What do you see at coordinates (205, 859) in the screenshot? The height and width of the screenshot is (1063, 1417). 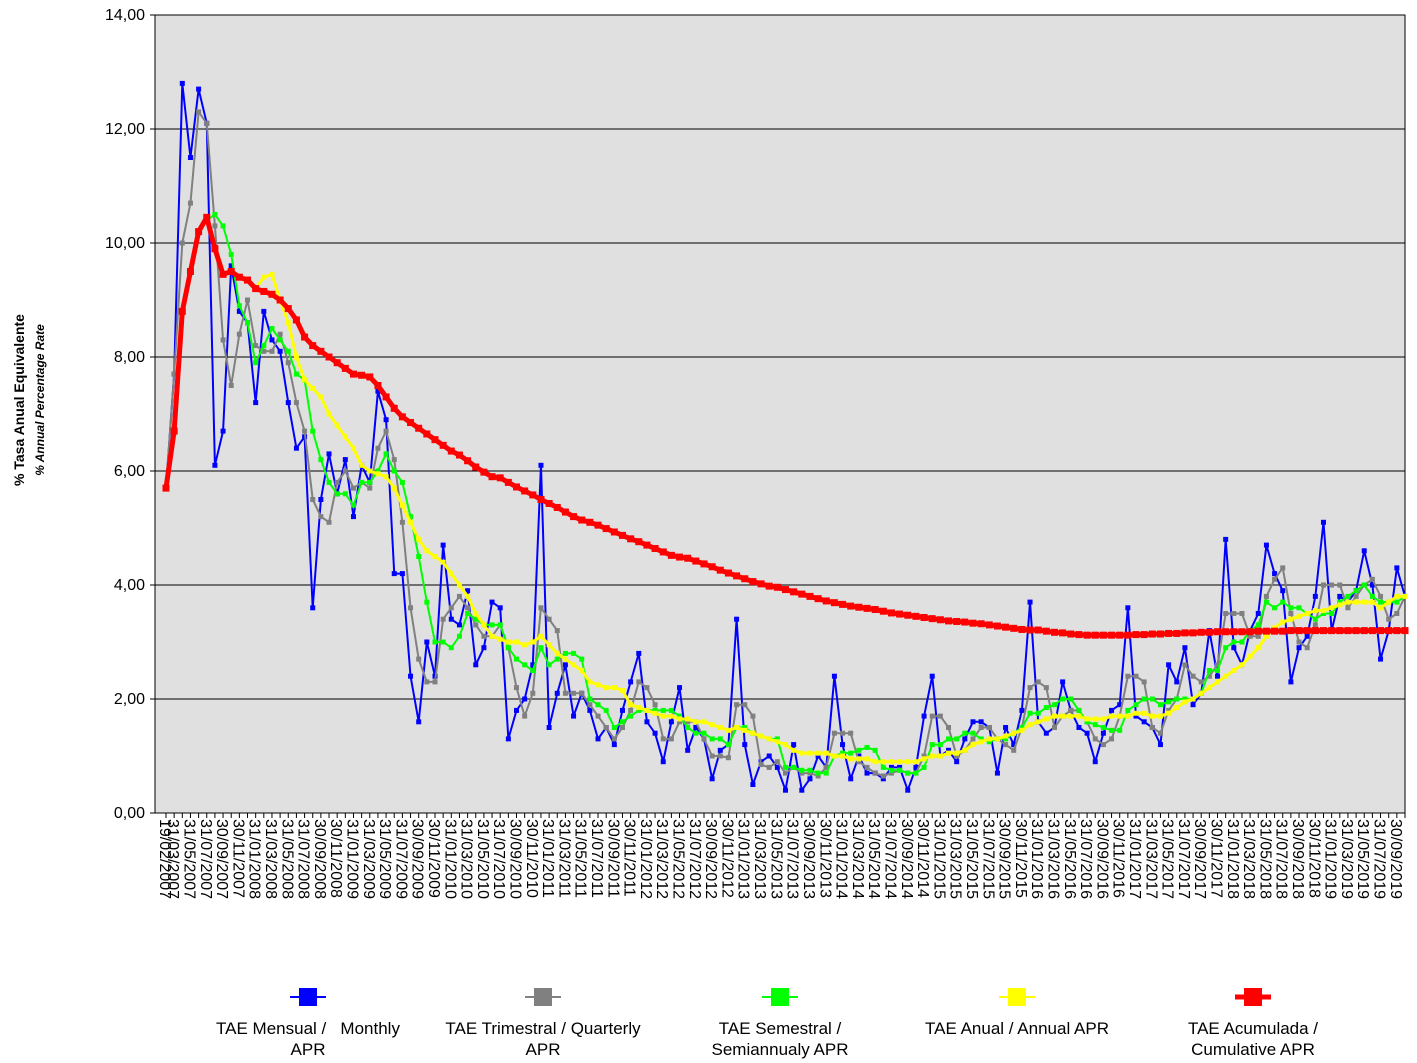 I see `x-tick-label: 31/07/2007` at bounding box center [205, 859].